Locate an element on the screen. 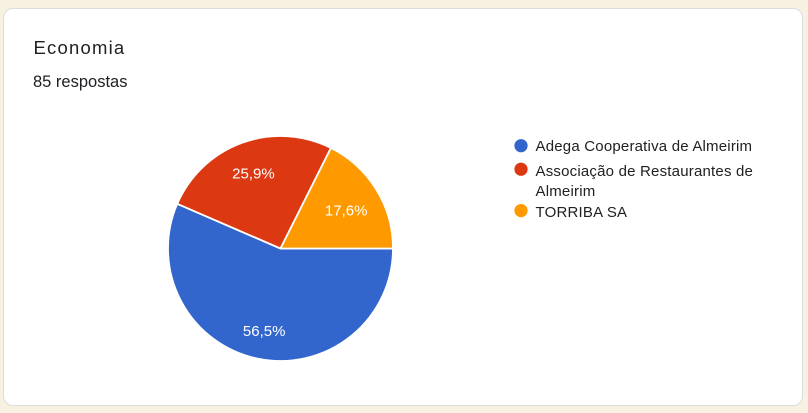 Image resolution: width=808 pixels, height=413 pixels. svg-text: 17,6% is located at coordinates (346, 210).